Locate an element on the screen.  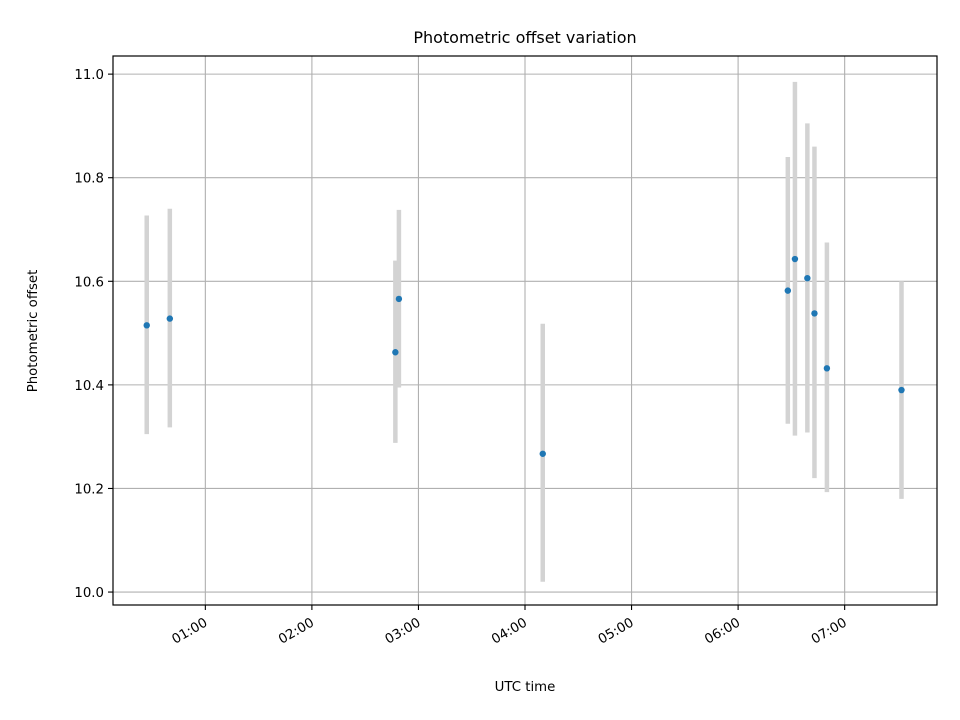
y-tick-label: 10.2 is located at coordinates (89, 489).